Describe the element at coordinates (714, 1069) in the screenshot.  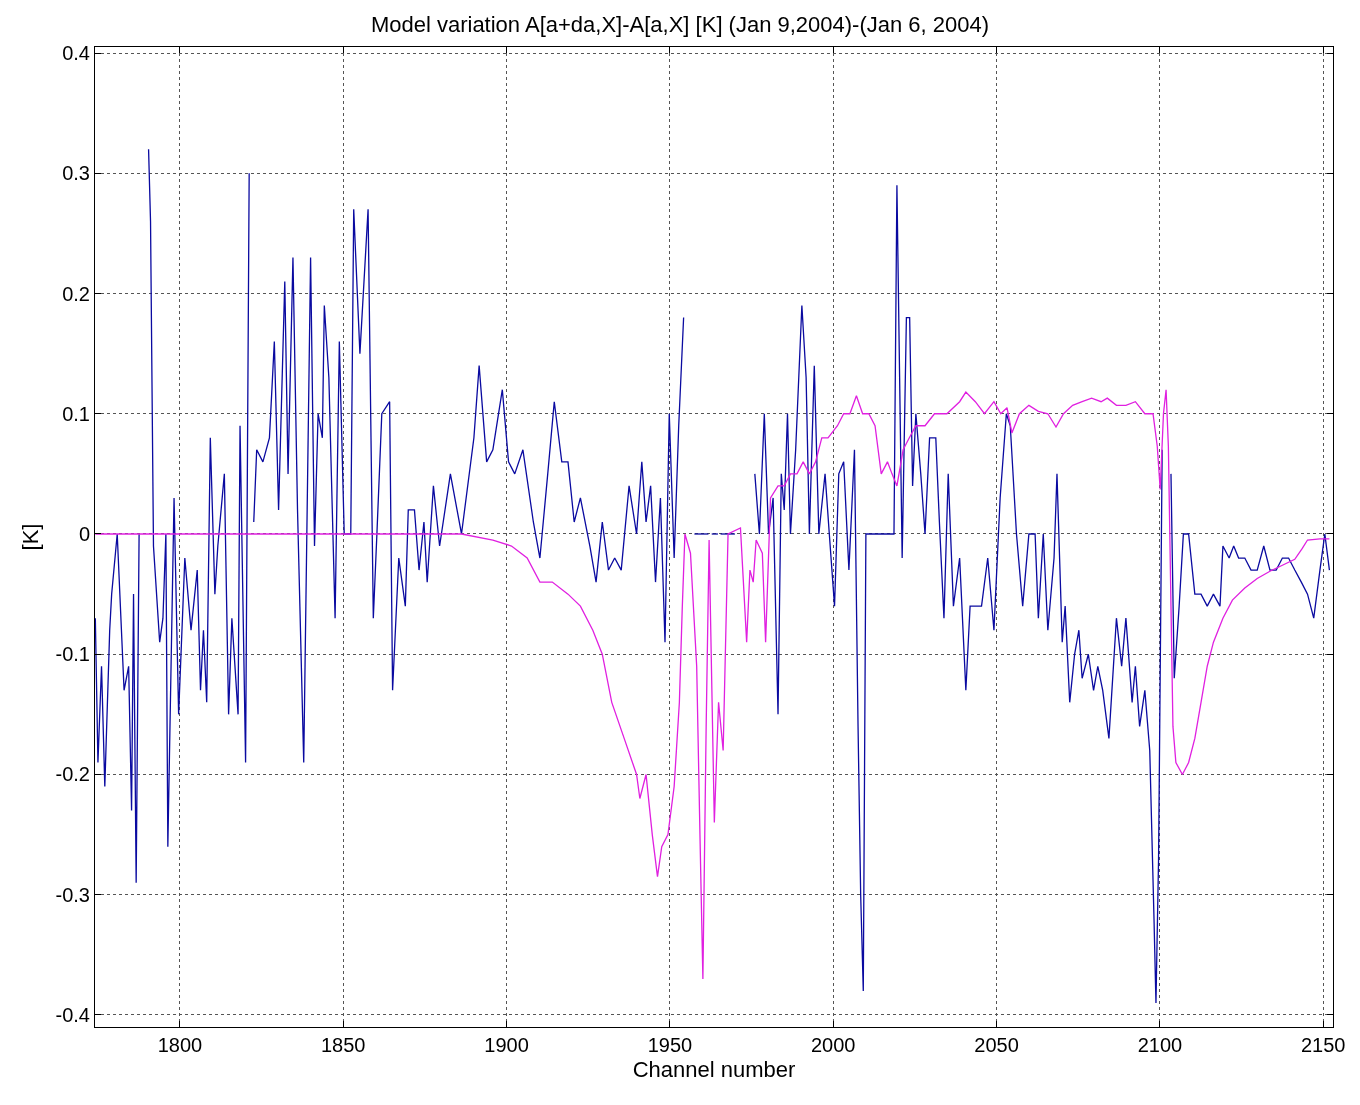
I see `x-axis-title: Channel number` at that location.